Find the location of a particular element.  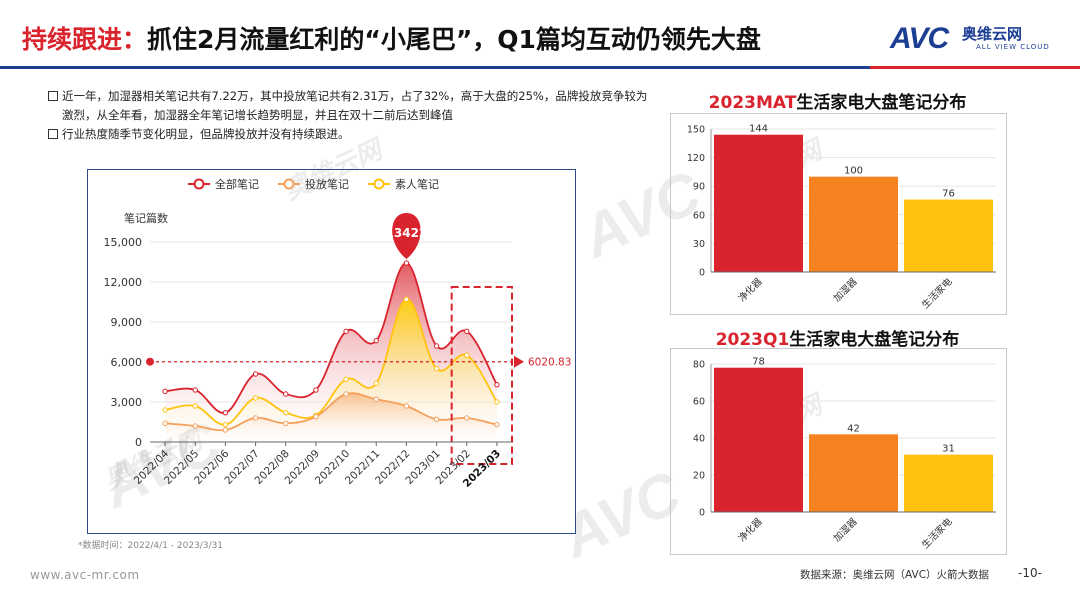

bar-chart-2-title: 2023Q1生活家电大盘笔记分布 is located at coordinates (837, 337).